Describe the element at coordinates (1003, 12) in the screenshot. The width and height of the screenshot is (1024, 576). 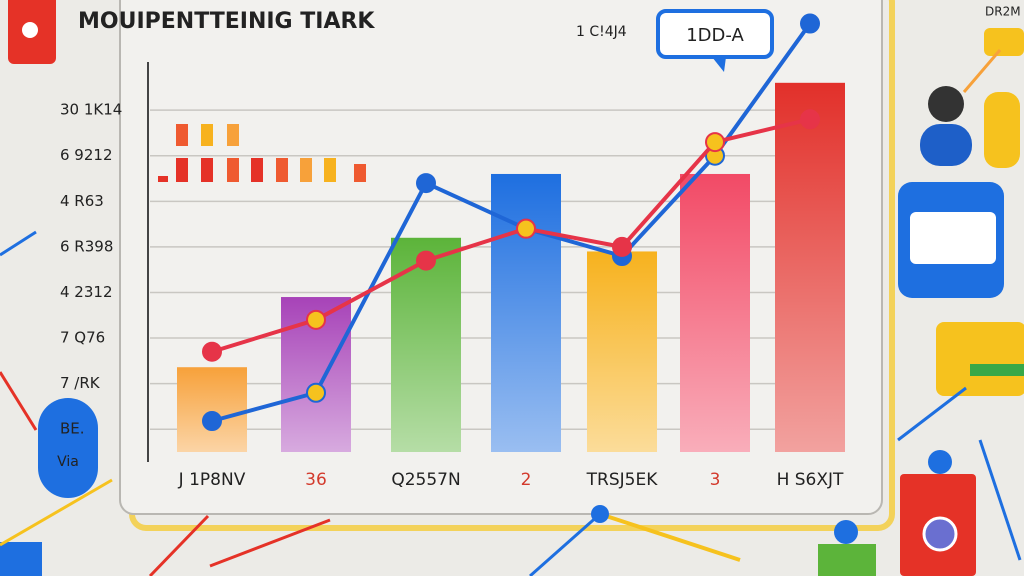
I see `corner-label: DR2M` at that location.